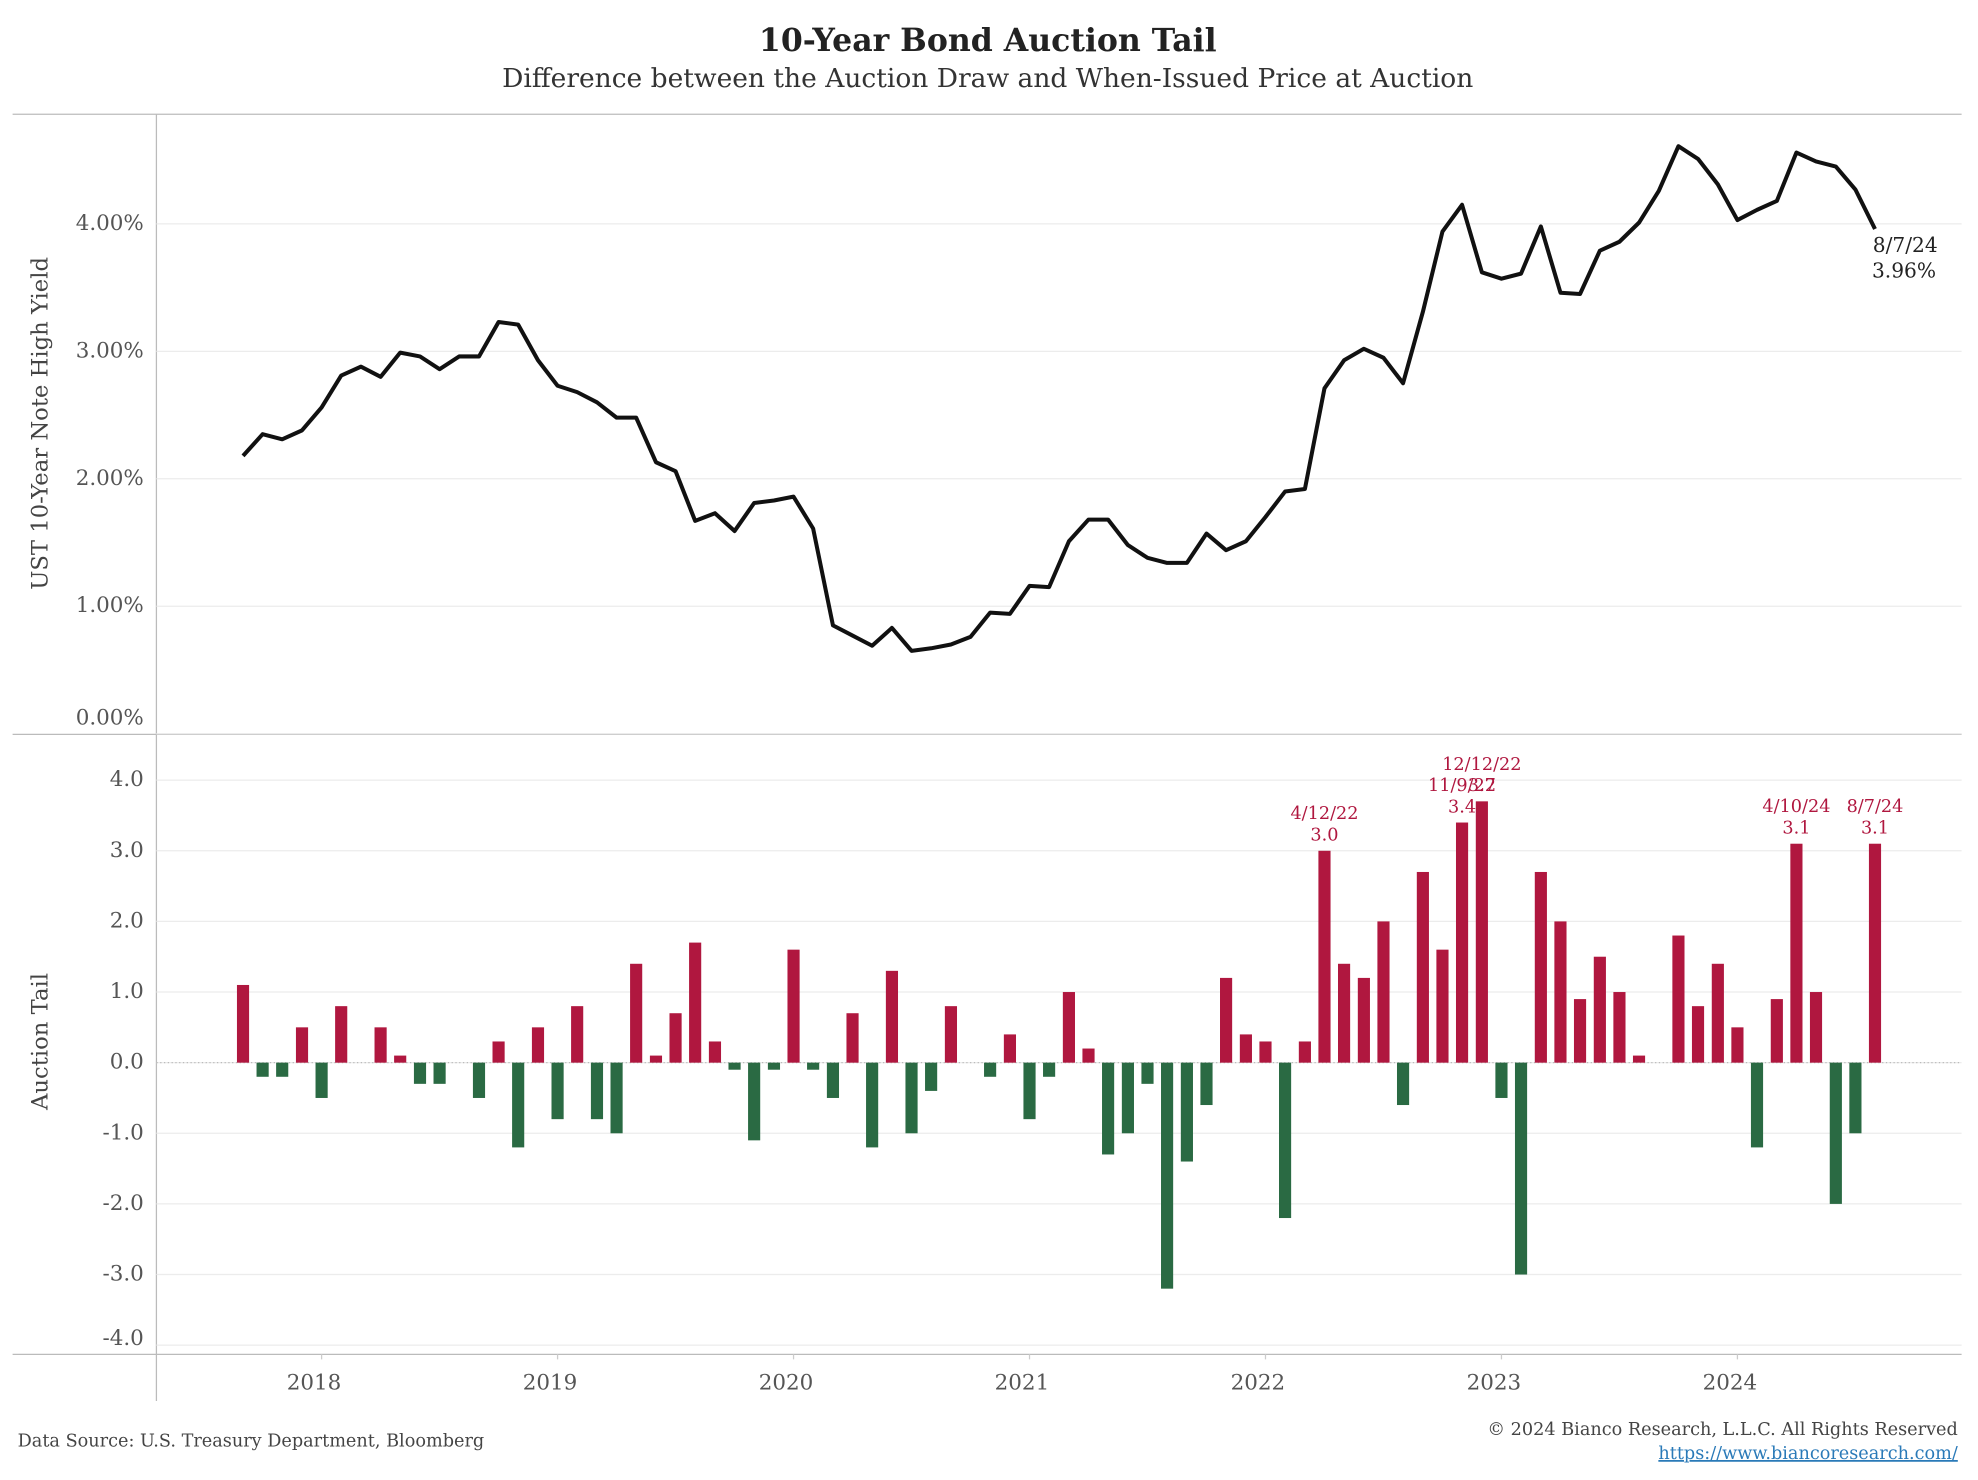  I want to click on y-axis-title: UST 10-Year Note High Yield, so click(41, 423).